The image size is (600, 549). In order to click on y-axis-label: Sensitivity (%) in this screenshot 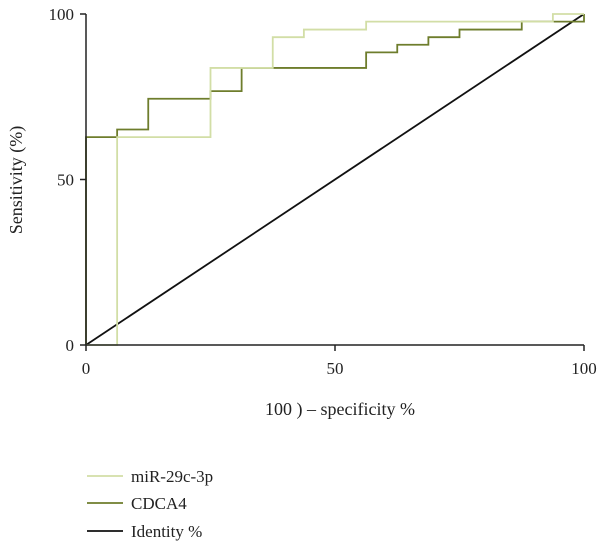, I will do `click(16, 180)`.